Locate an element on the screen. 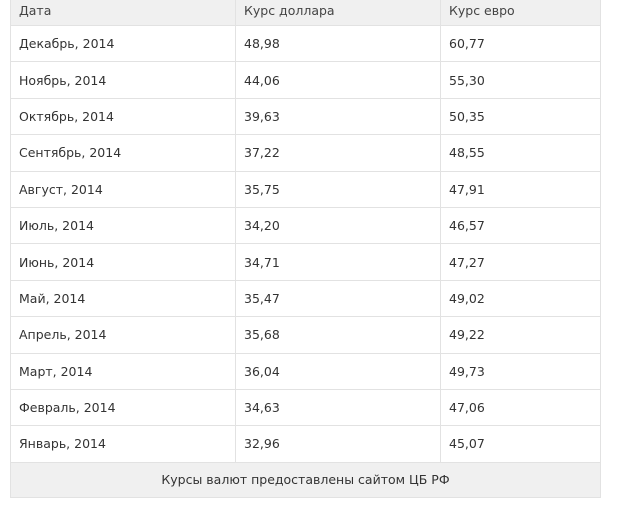 The width and height of the screenshot is (640, 513). rate-cell: 44,06 is located at coordinates (338, 80).